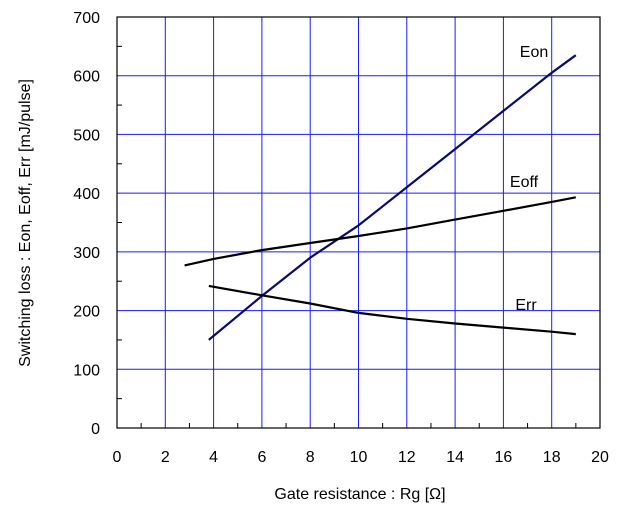 The height and width of the screenshot is (506, 630). What do you see at coordinates (86, 77) in the screenshot?
I see `y-tick-label: 600` at bounding box center [86, 77].